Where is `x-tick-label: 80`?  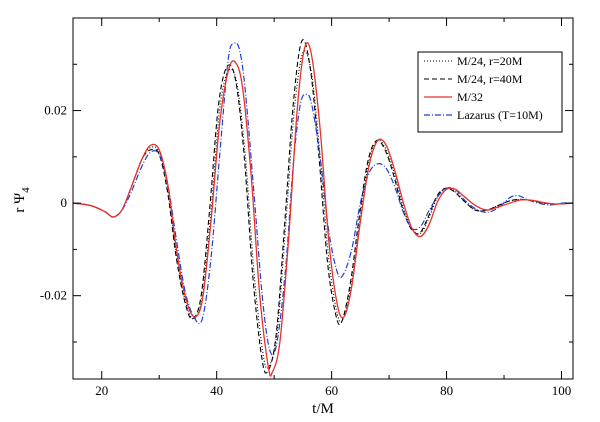
x-tick-label: 80 is located at coordinates (446, 390).